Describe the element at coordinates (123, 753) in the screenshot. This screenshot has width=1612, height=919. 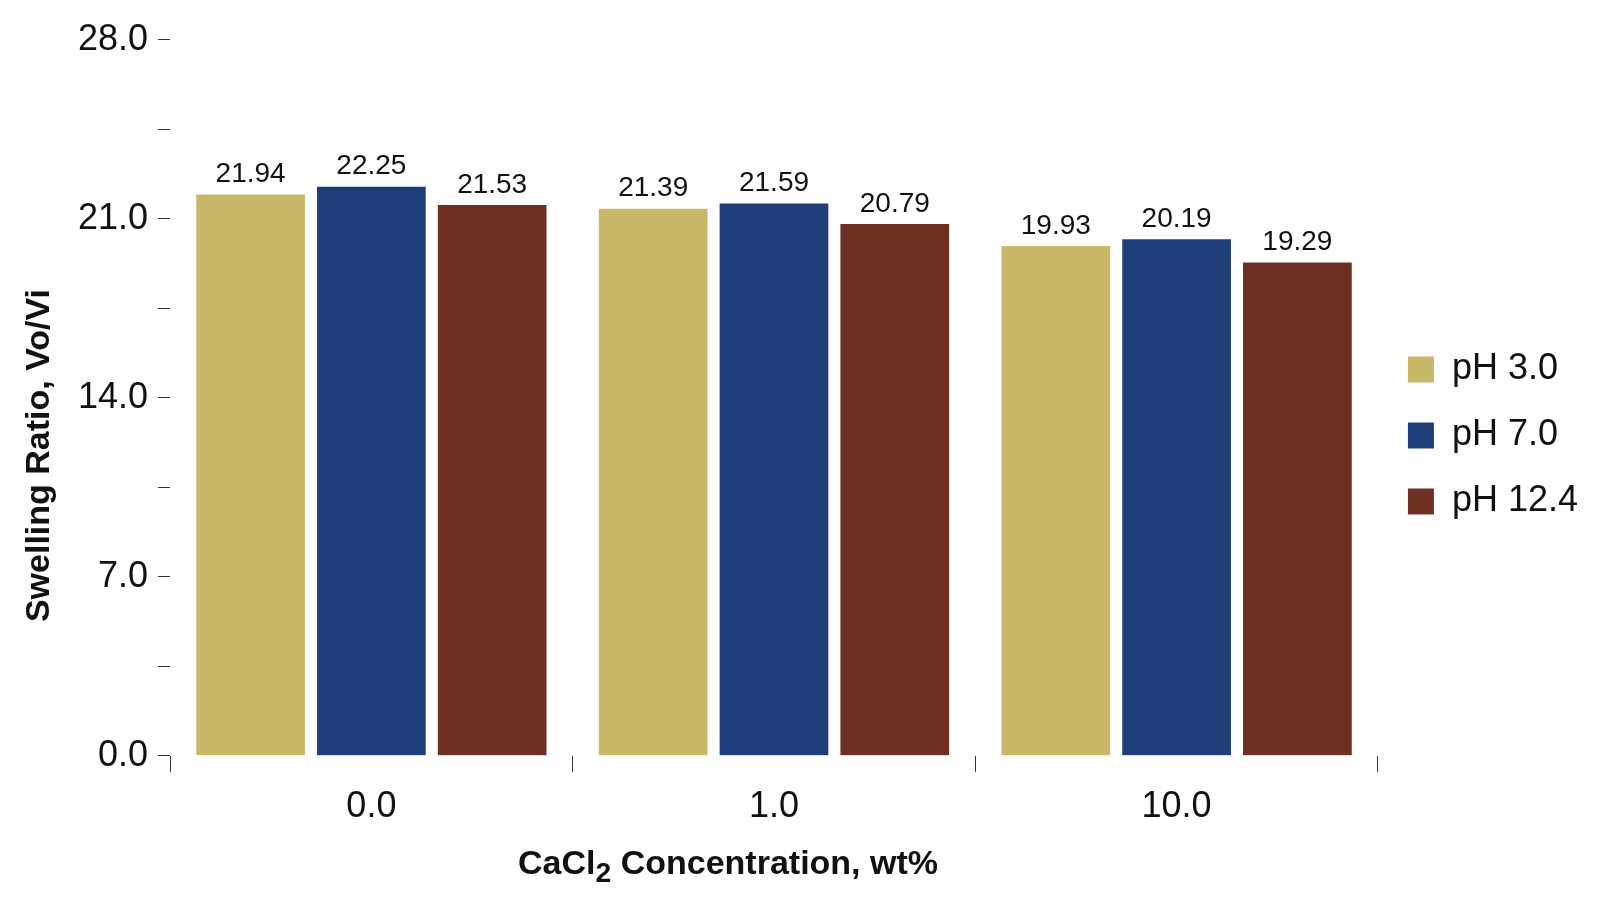
I see `y-tick-label: 0.0` at that location.